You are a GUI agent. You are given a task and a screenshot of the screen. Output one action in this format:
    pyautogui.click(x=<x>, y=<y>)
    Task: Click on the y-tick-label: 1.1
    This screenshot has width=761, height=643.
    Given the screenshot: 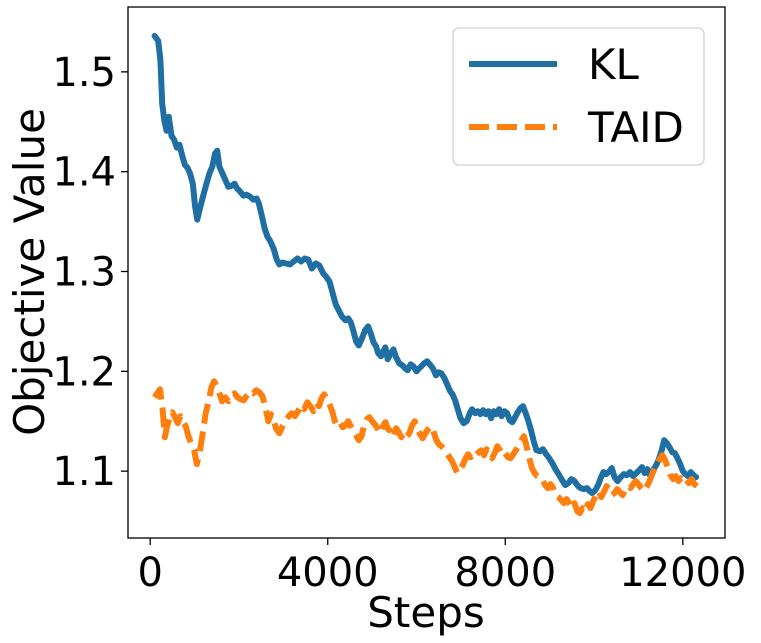 What is the action you would take?
    pyautogui.click(x=84, y=472)
    